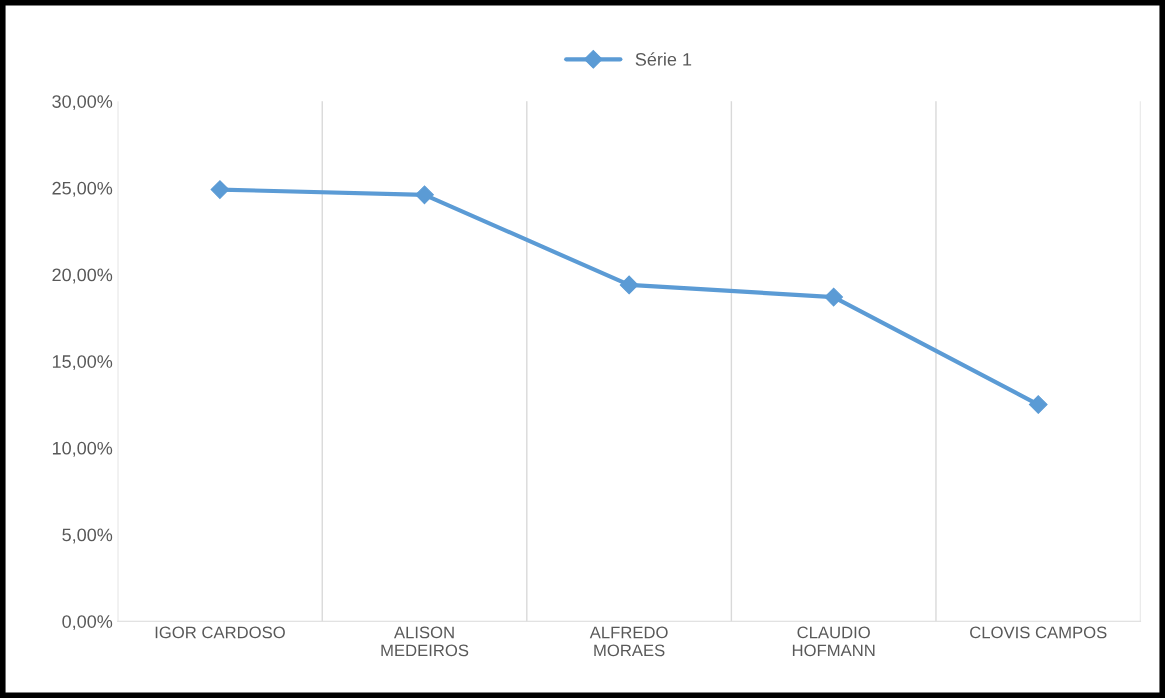  I want to click on y-tick-label: 20,00%, so click(82, 276).